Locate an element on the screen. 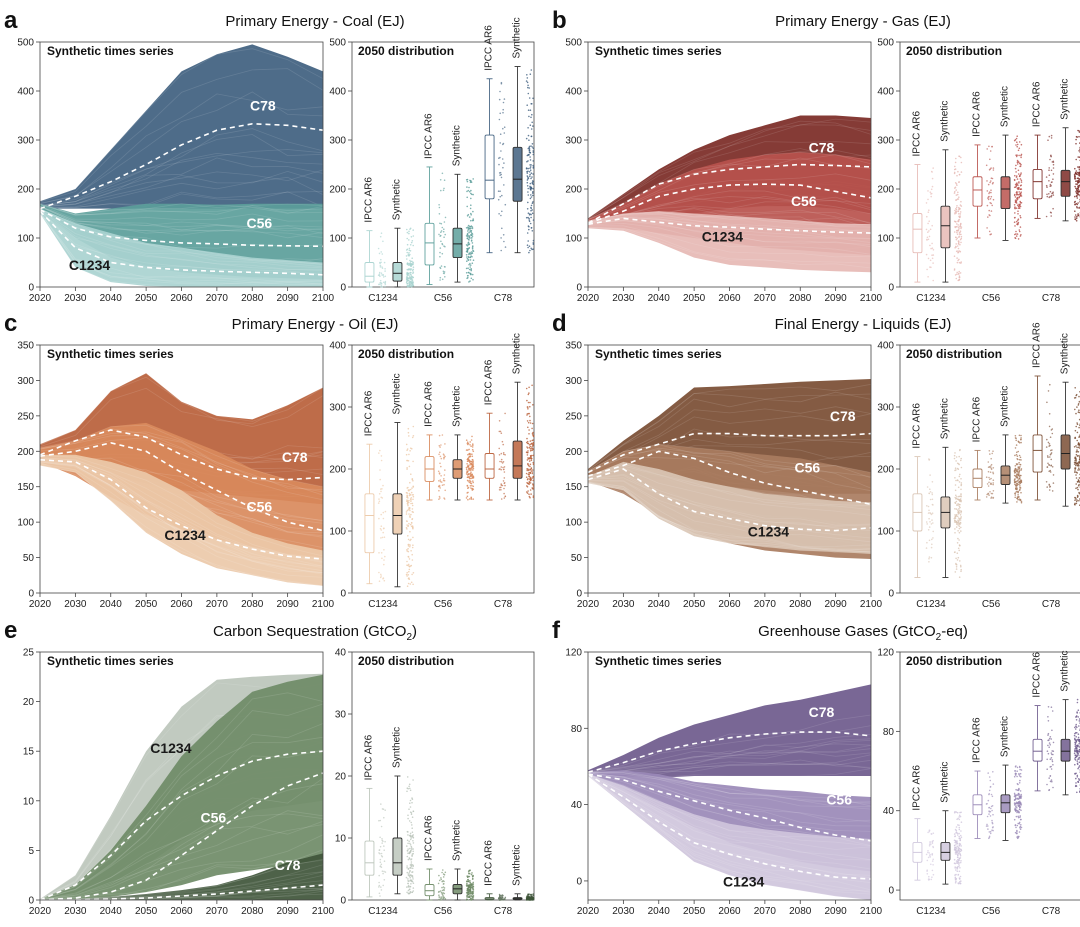 The image size is (1080, 927). median-line-C78 is located at coordinates (181, 166).